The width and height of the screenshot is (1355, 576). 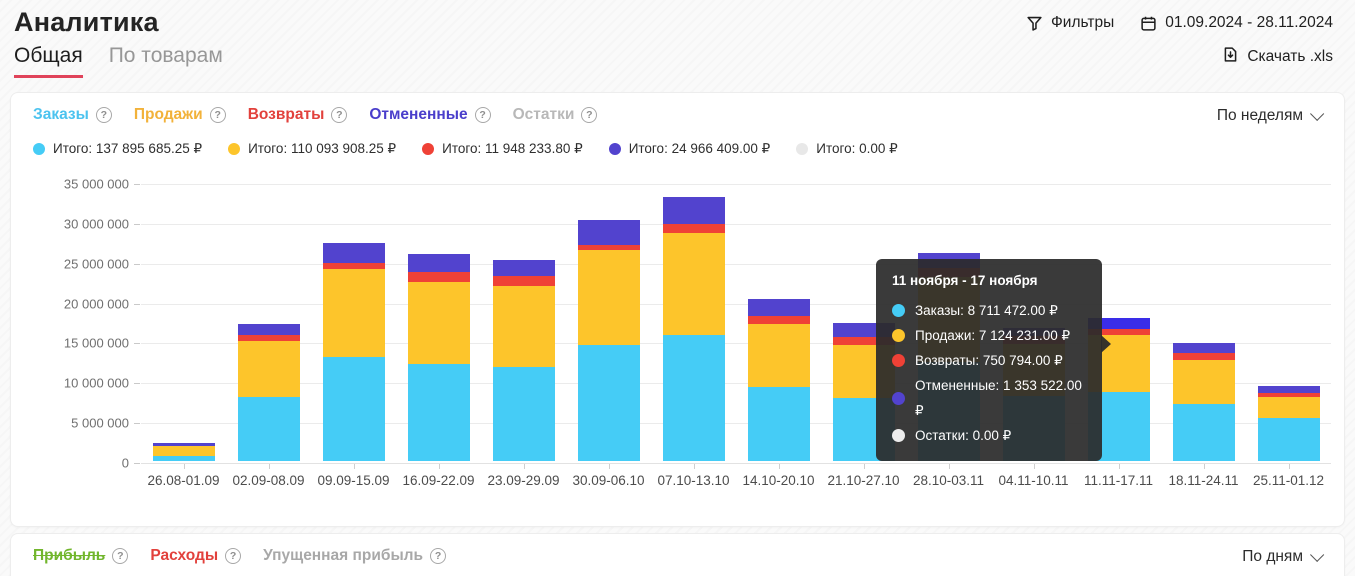 What do you see at coordinates (1148, 23) in the screenshot?
I see `calendar-icon` at bounding box center [1148, 23].